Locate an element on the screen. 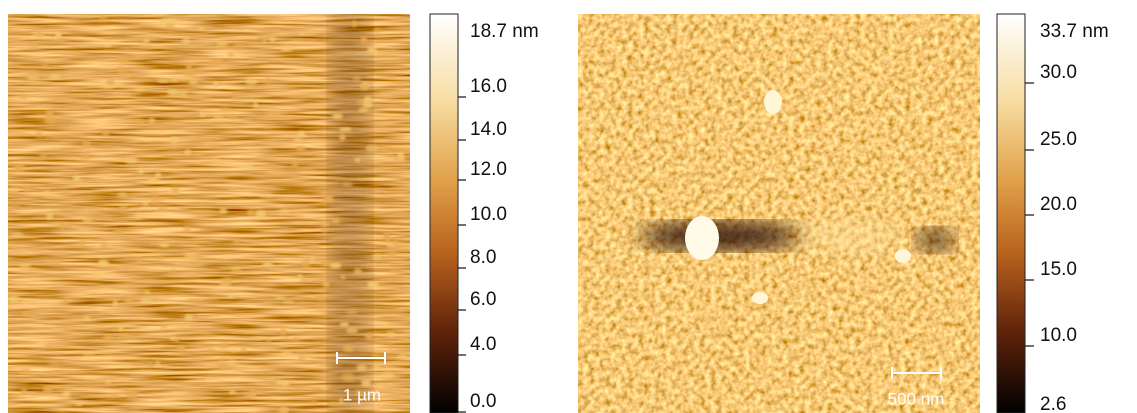  afm-particle is located at coordinates (702, 238).